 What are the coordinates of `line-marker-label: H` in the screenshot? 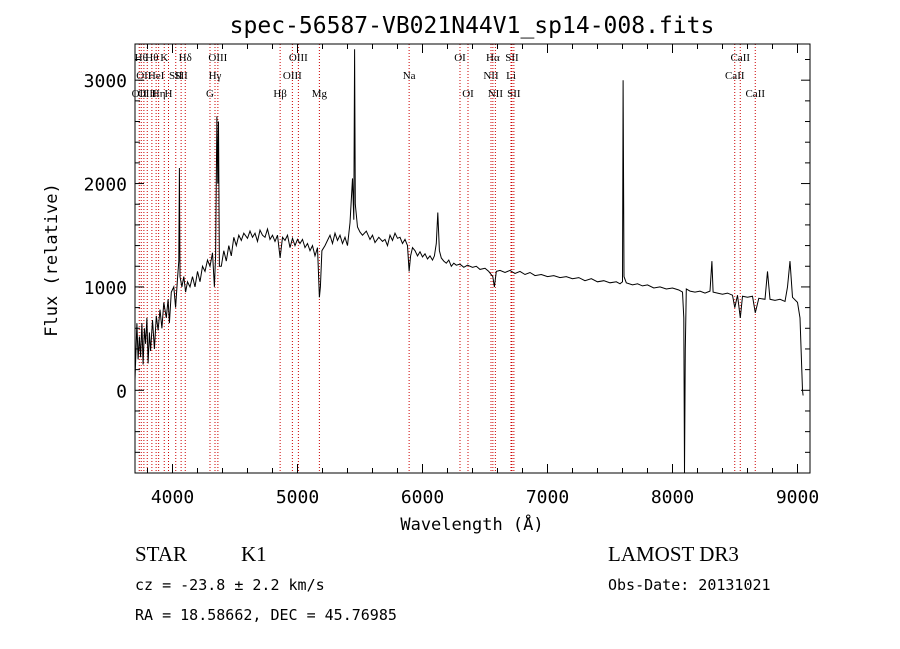 It's located at (169, 94).